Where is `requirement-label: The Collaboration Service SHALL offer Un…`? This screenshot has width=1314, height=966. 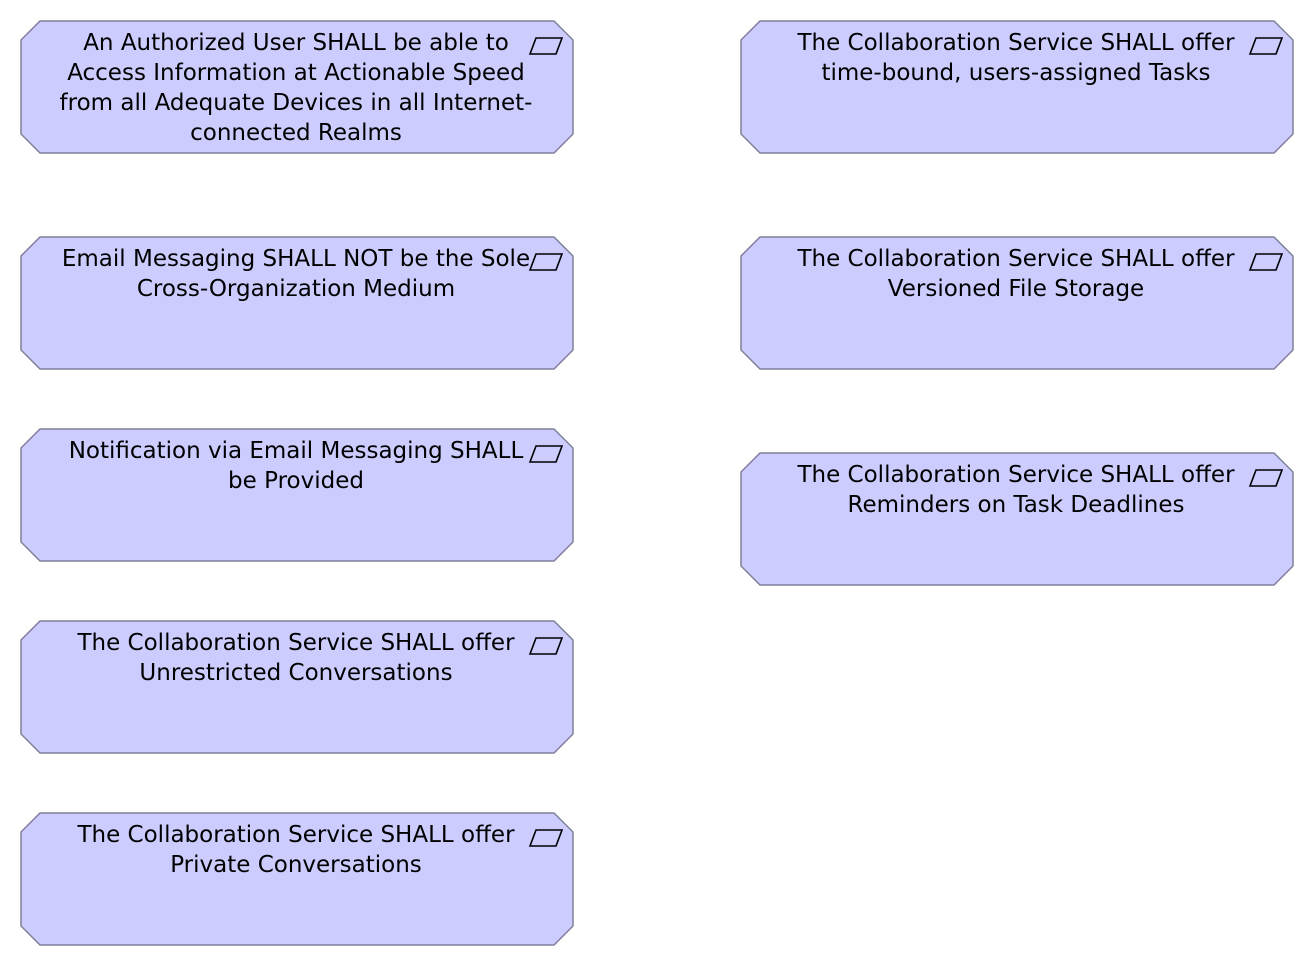 requirement-label: The Collaboration Service SHALL offer Un… is located at coordinates (296, 658).